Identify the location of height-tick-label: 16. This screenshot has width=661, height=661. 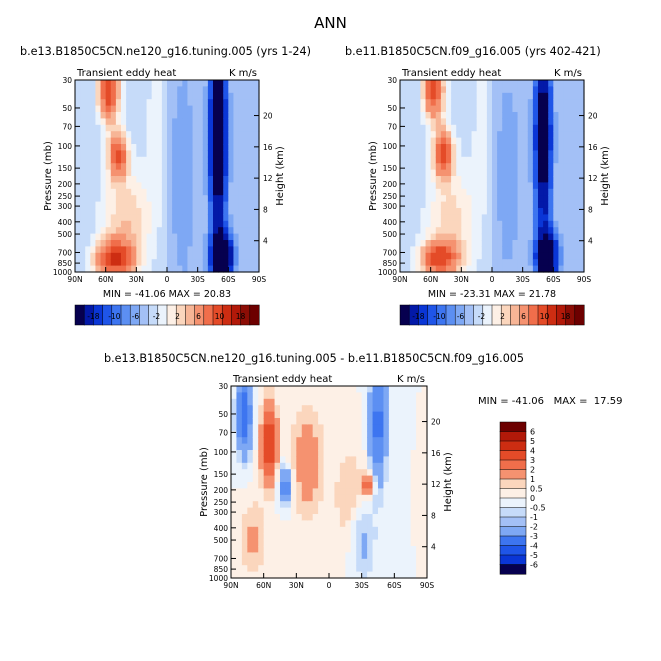
(593, 147).